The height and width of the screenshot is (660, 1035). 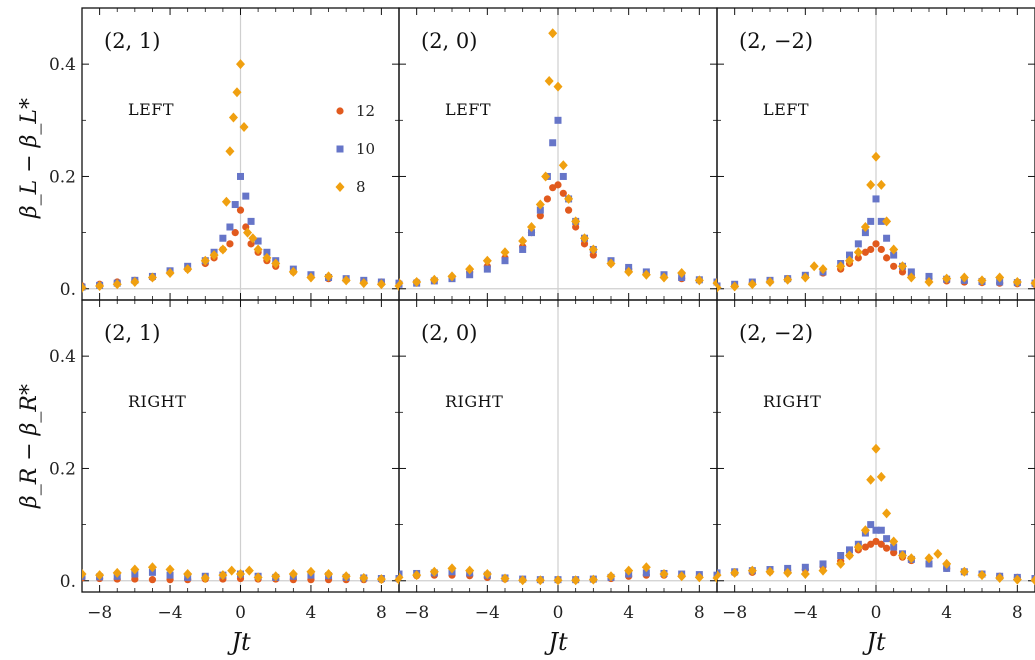 What do you see at coordinates (62, 177) in the screenshot?
I see `y-tick-label: 0.2` at bounding box center [62, 177].